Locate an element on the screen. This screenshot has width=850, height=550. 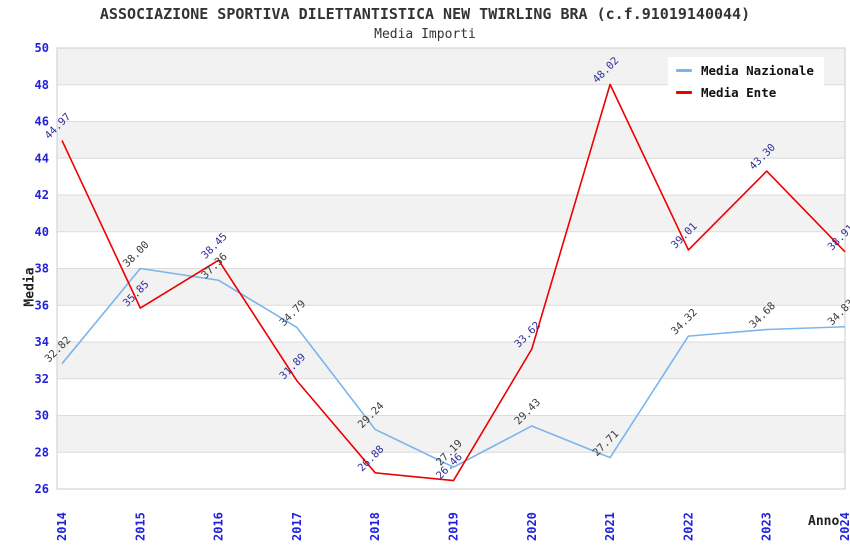
x-axis-title: Anno is located at coordinates (824, 521).